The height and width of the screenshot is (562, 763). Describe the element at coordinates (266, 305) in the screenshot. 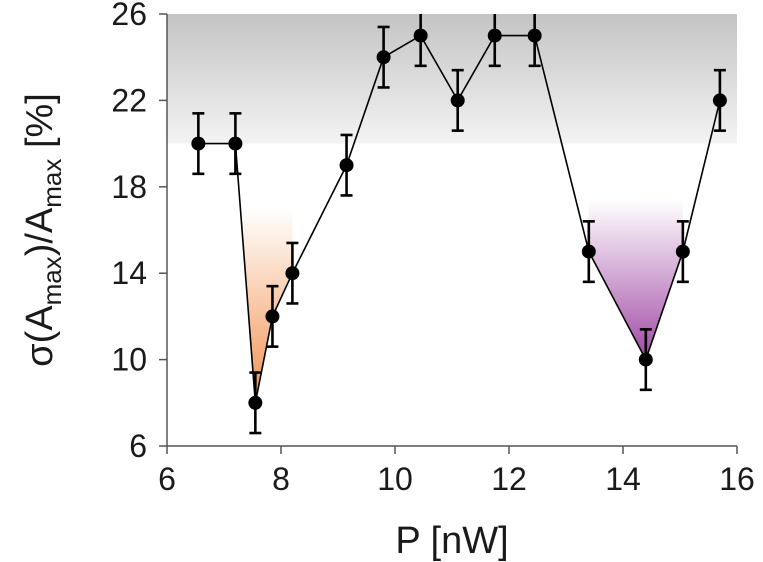

I see `left-valley-fill` at that location.